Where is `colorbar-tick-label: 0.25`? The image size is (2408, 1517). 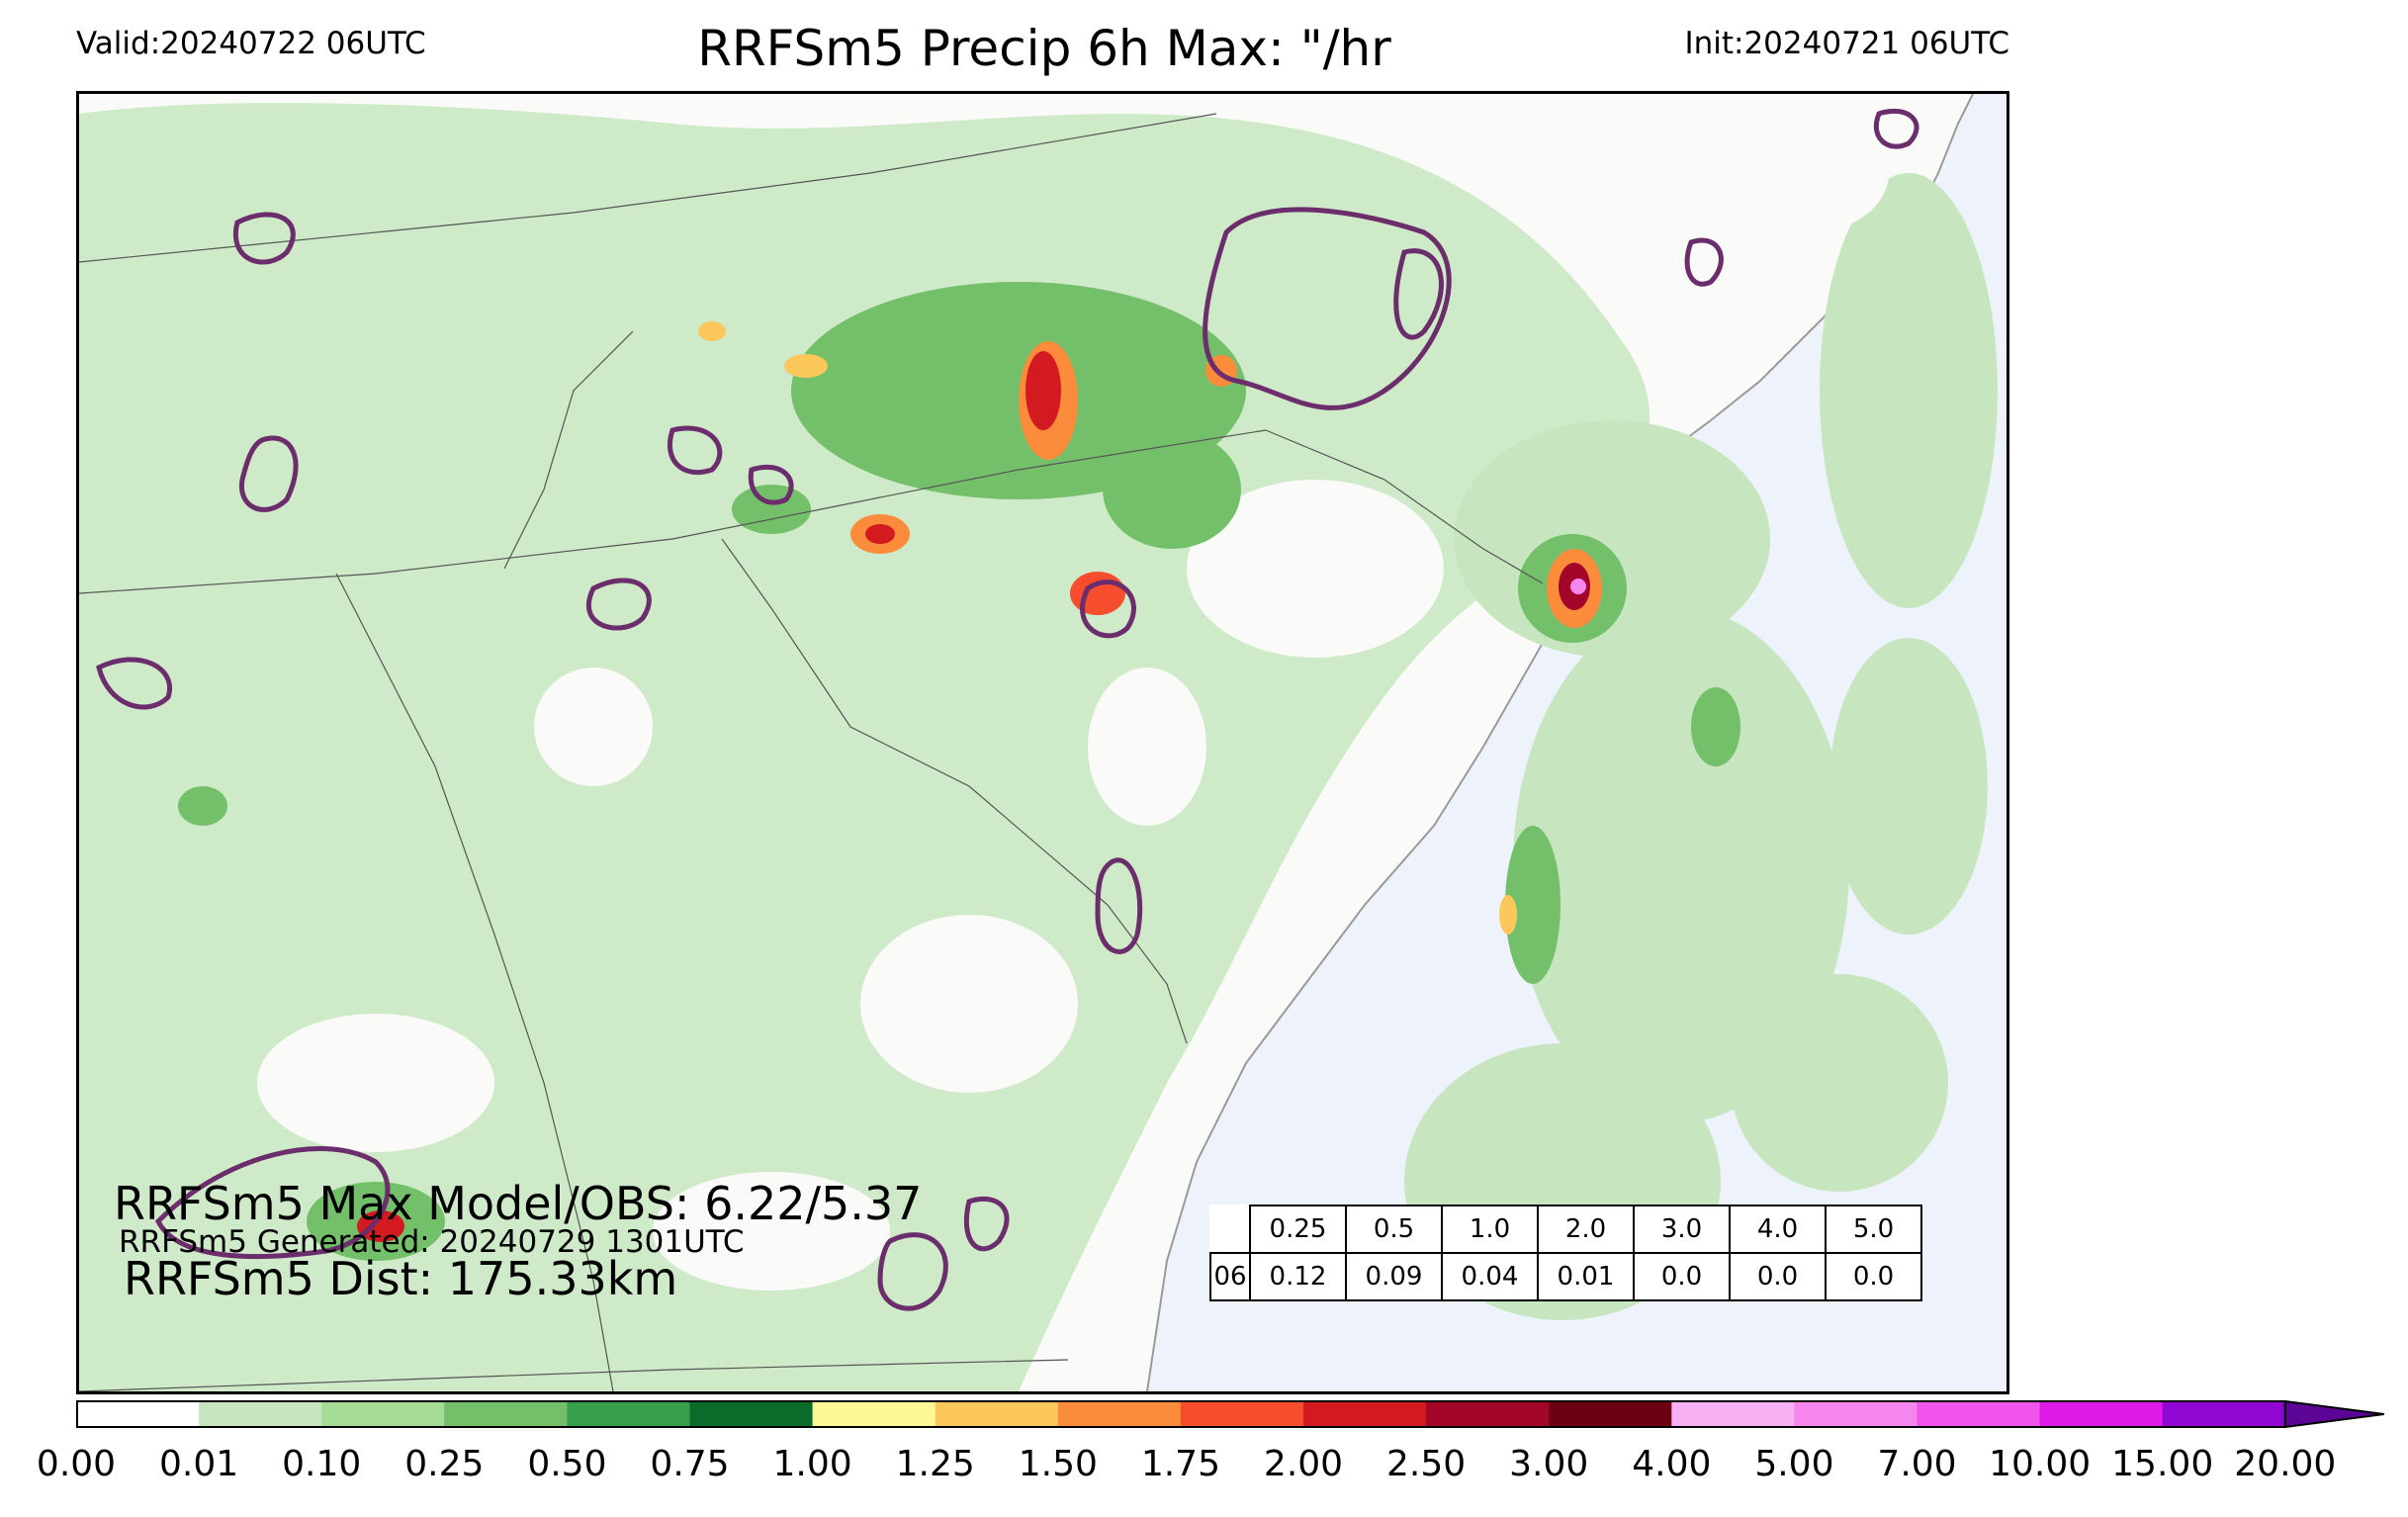 colorbar-tick-label: 0.25 is located at coordinates (444, 1464).